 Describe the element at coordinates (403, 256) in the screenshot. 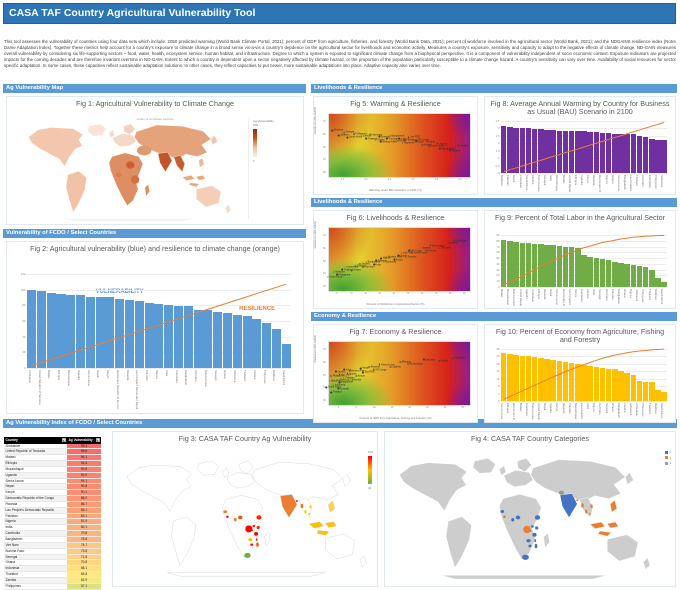

I see `point-label: Nepal` at that location.